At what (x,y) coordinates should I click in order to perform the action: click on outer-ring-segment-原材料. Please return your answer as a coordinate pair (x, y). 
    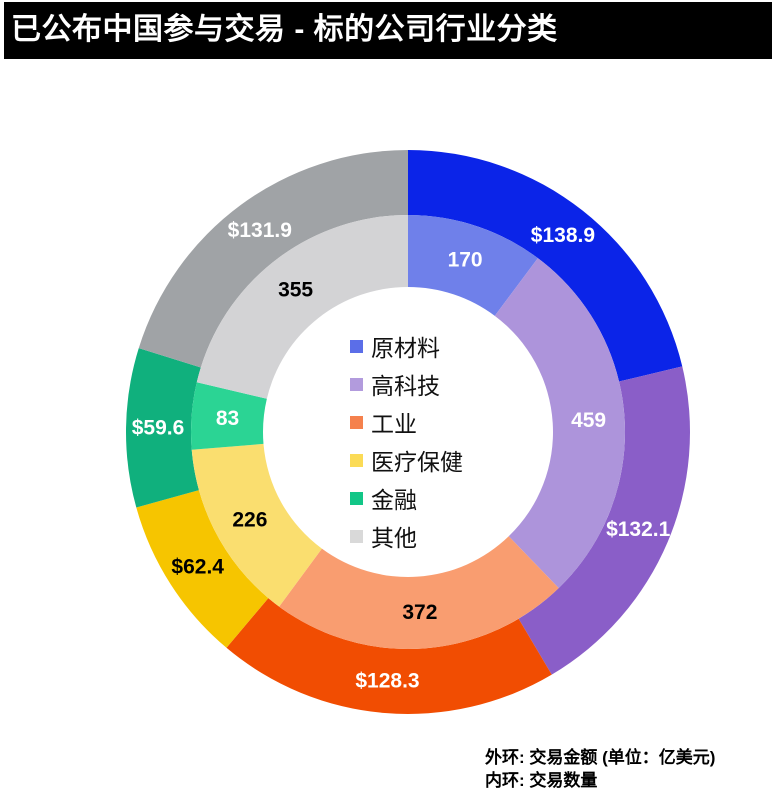
    Looking at the image, I should click on (545, 265).